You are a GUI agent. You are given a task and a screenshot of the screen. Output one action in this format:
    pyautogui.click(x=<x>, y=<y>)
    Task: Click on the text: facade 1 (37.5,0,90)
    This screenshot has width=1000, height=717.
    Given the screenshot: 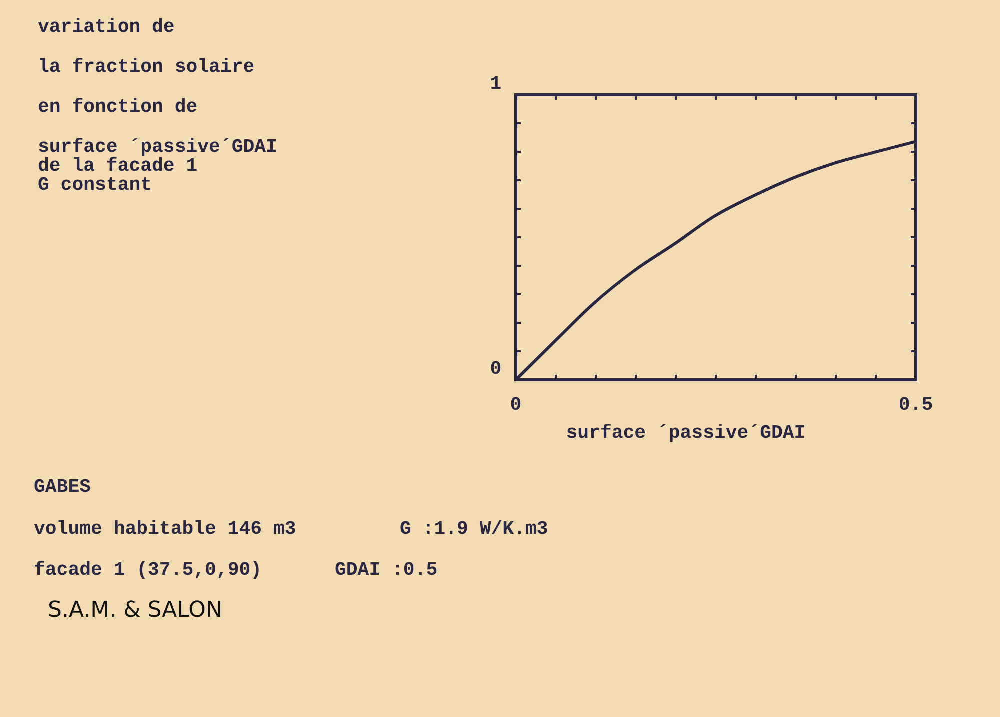 What is the action you would take?
    pyautogui.click(x=148, y=570)
    